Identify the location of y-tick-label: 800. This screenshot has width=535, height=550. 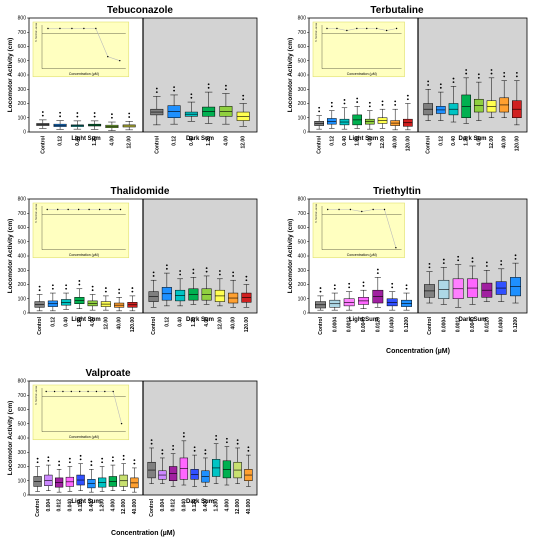
(302, 200).